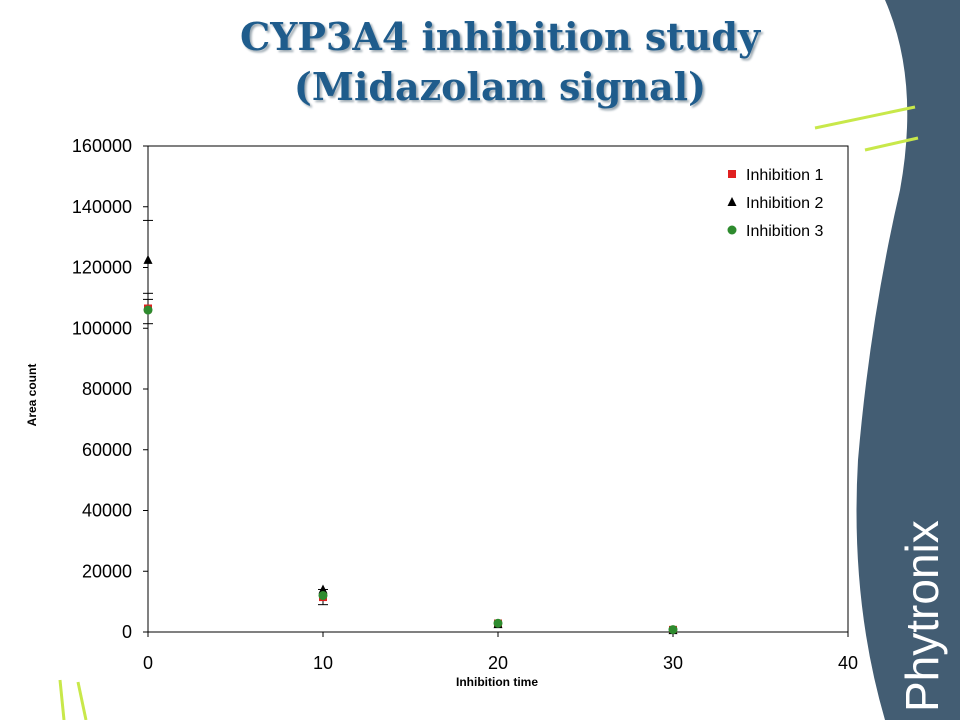  I want to click on legend-label: Inhibition 2, so click(784, 203).